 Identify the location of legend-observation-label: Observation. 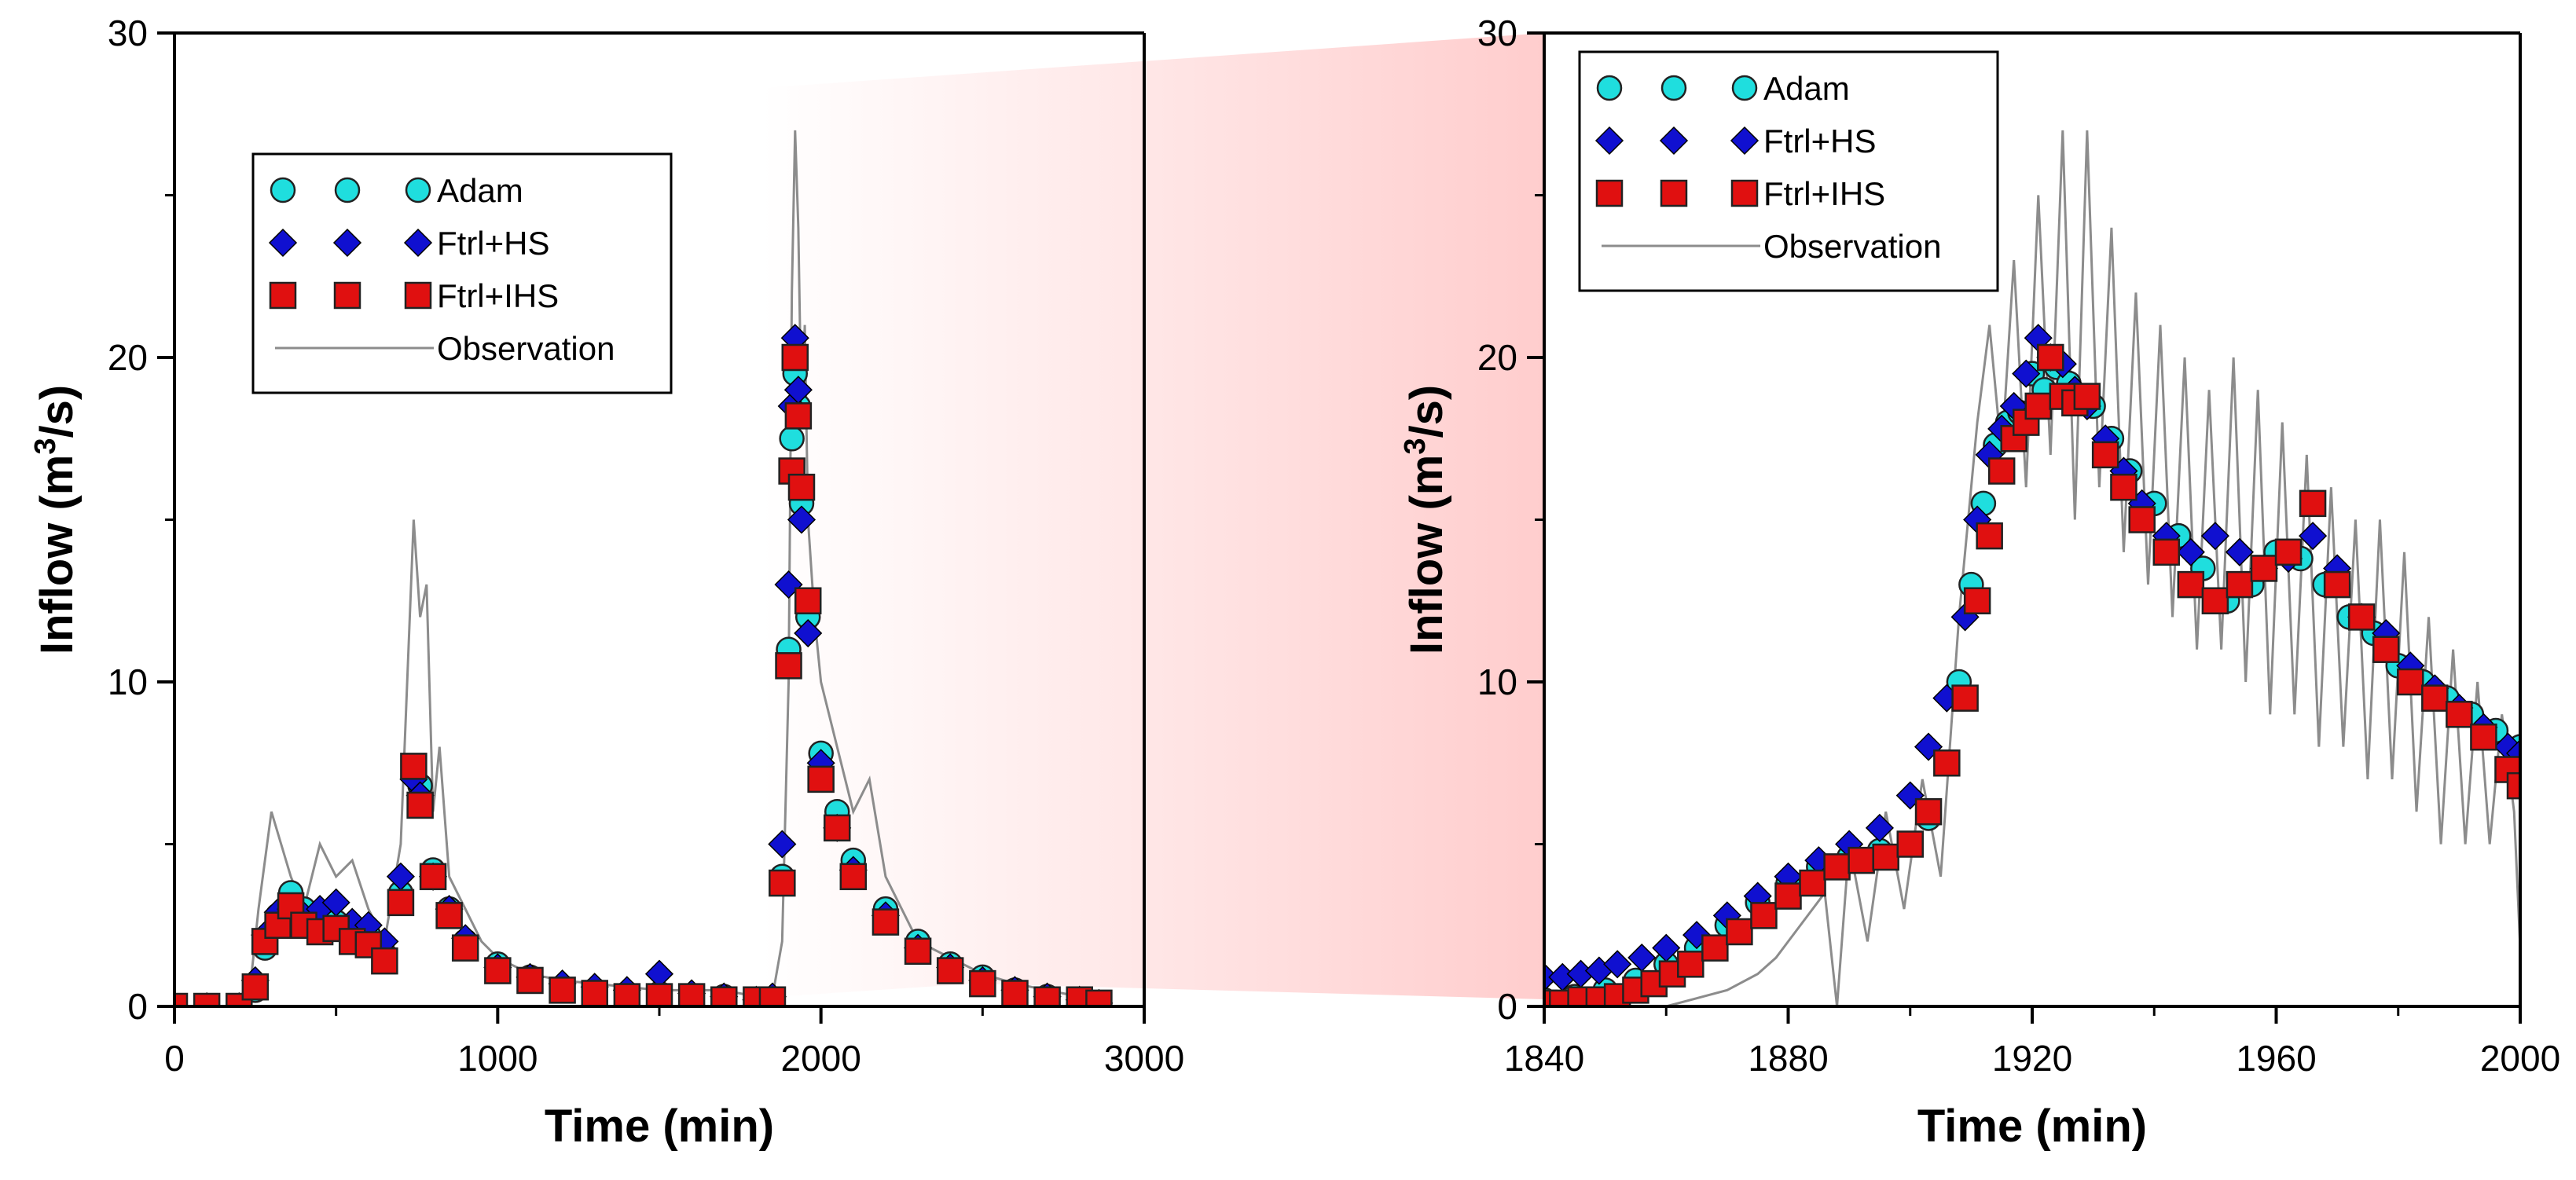
(526, 349).